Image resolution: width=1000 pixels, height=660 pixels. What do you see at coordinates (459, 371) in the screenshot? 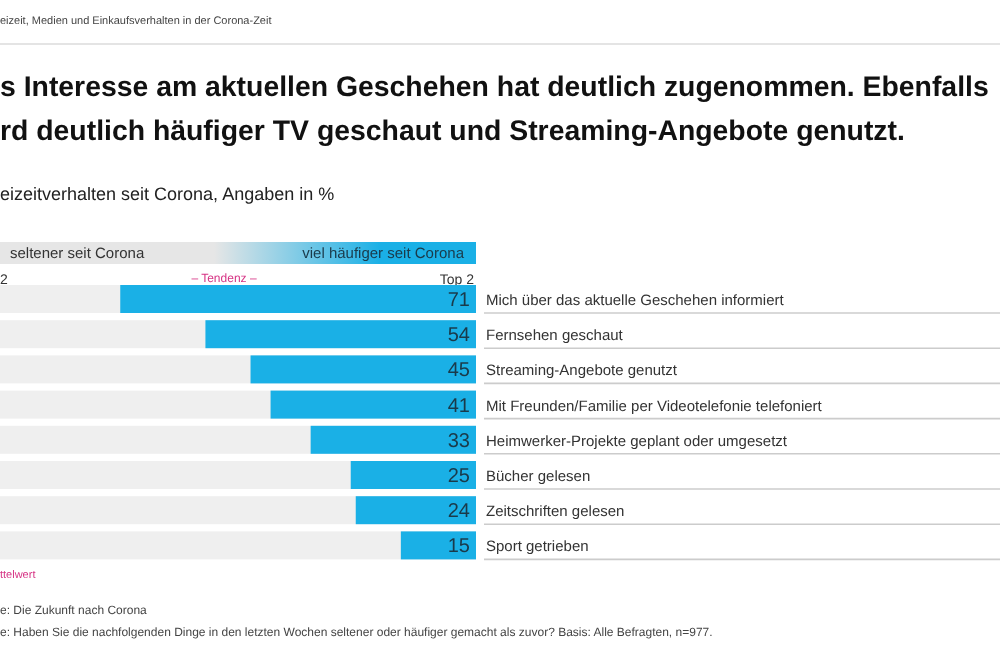
I see `data-label: 45` at bounding box center [459, 371].